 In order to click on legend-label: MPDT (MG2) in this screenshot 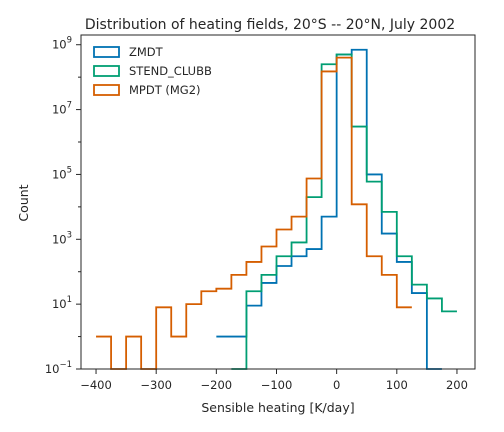, I will do `click(165, 90)`.